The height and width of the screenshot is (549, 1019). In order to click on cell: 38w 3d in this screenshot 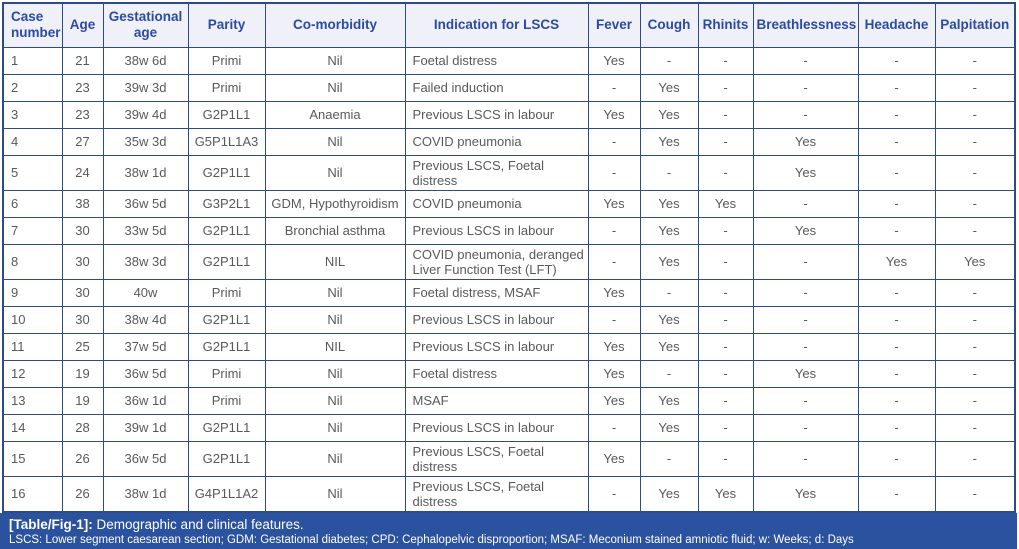, I will do `click(145, 261)`.